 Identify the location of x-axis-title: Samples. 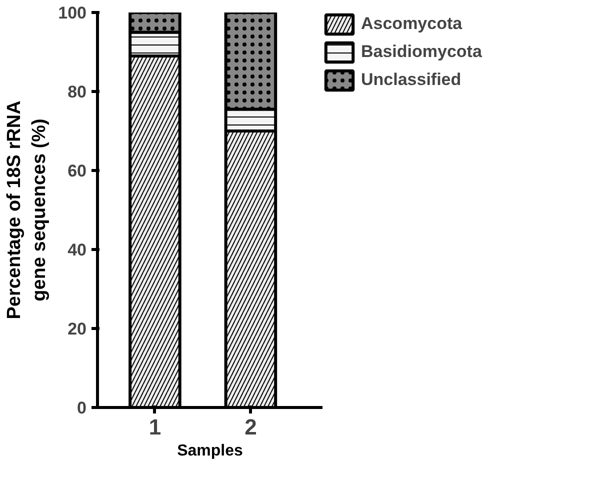
(210, 451).